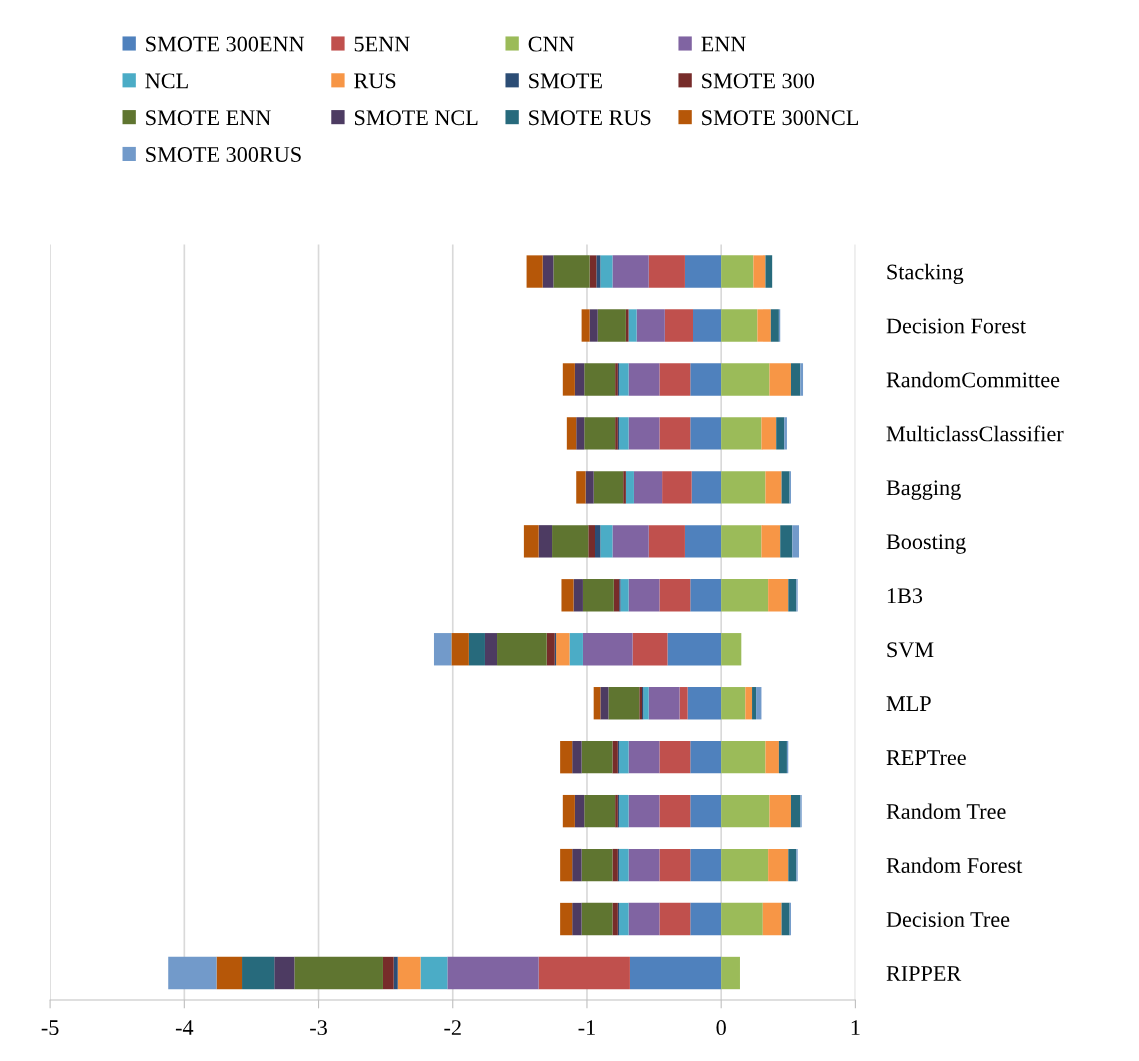 The height and width of the screenshot is (1061, 1139). What do you see at coordinates (780, 118) in the screenshot?
I see `legend-label: SMOTE 300NCL` at bounding box center [780, 118].